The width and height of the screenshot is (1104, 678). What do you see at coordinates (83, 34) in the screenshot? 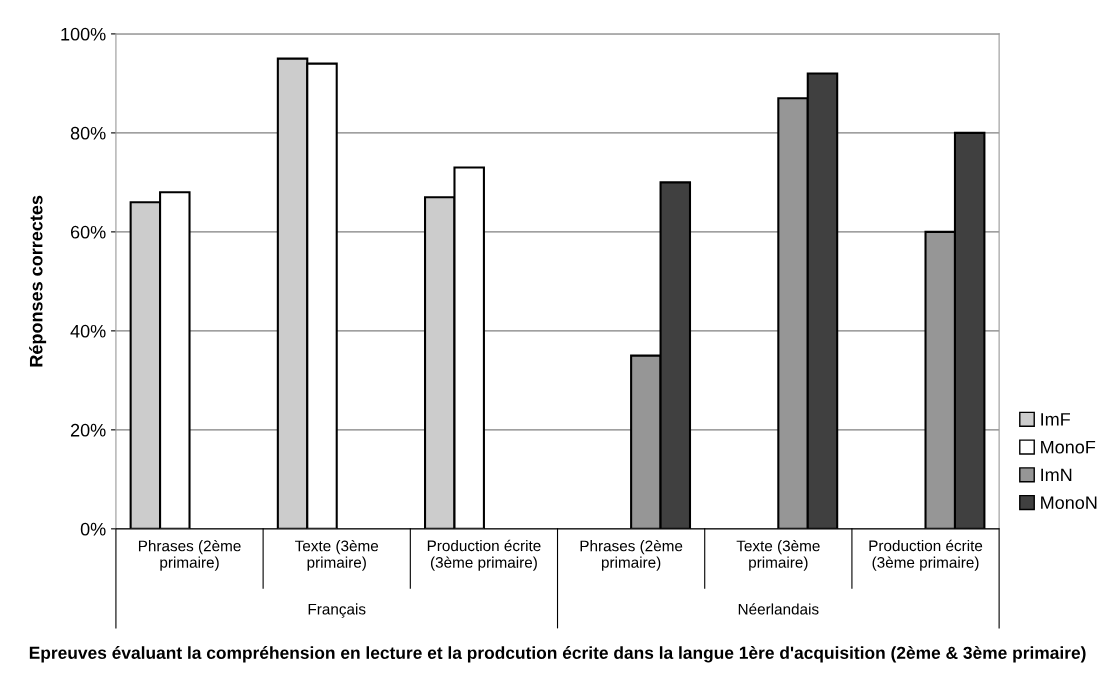
I see `y-tick-label: 100%` at bounding box center [83, 34].